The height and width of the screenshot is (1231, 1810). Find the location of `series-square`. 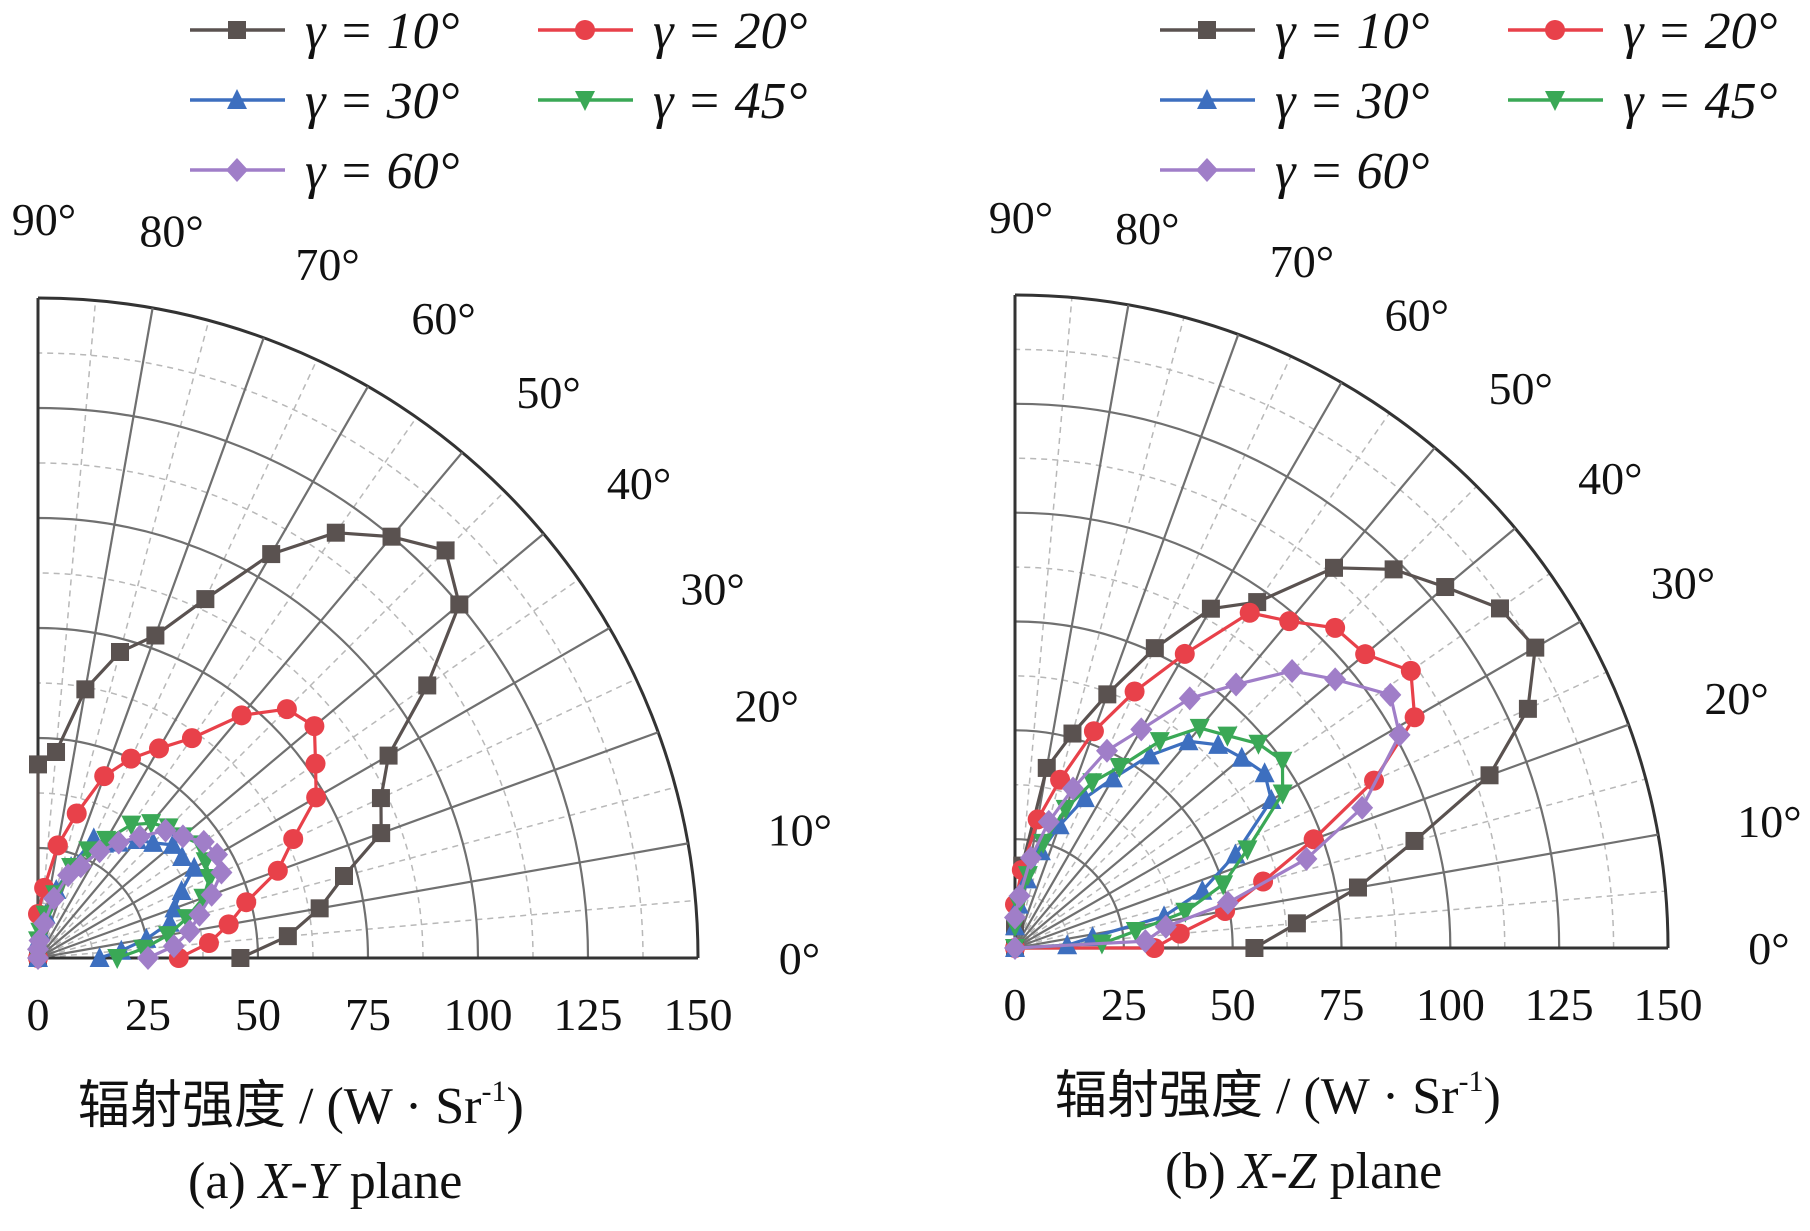

series-square is located at coordinates (249, 745).